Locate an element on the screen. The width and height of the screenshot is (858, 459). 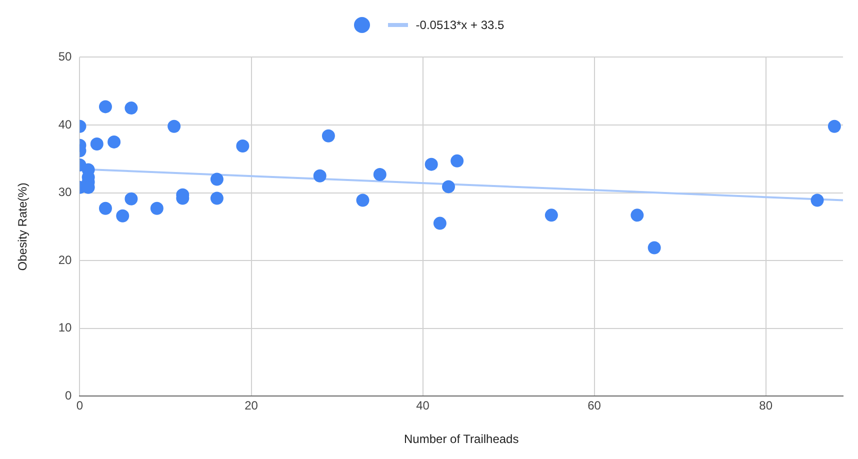
y-tick-label: 10 is located at coordinates (65, 327).